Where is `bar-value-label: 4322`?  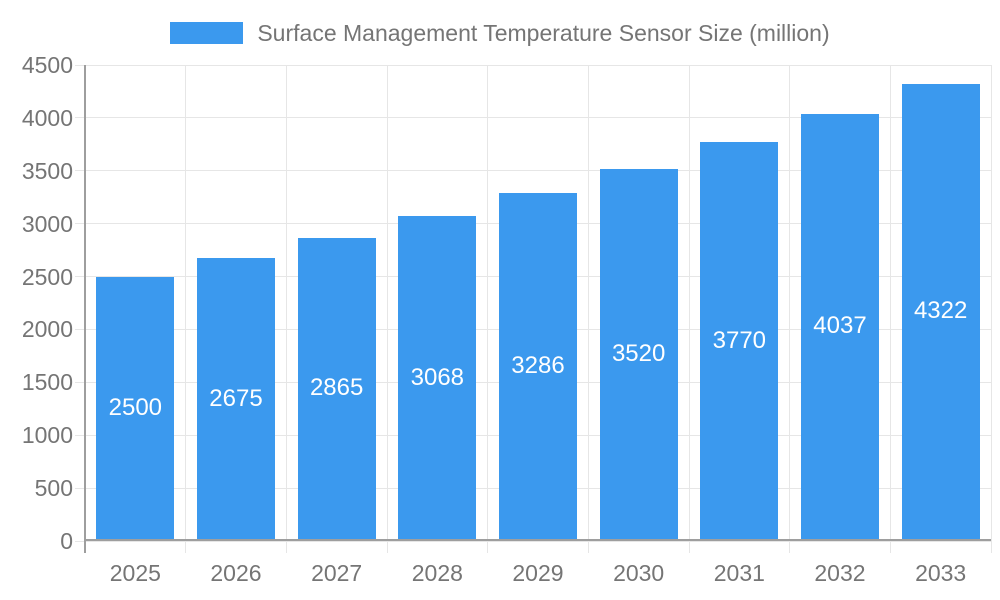 bar-value-label: 4322 is located at coordinates (940, 311).